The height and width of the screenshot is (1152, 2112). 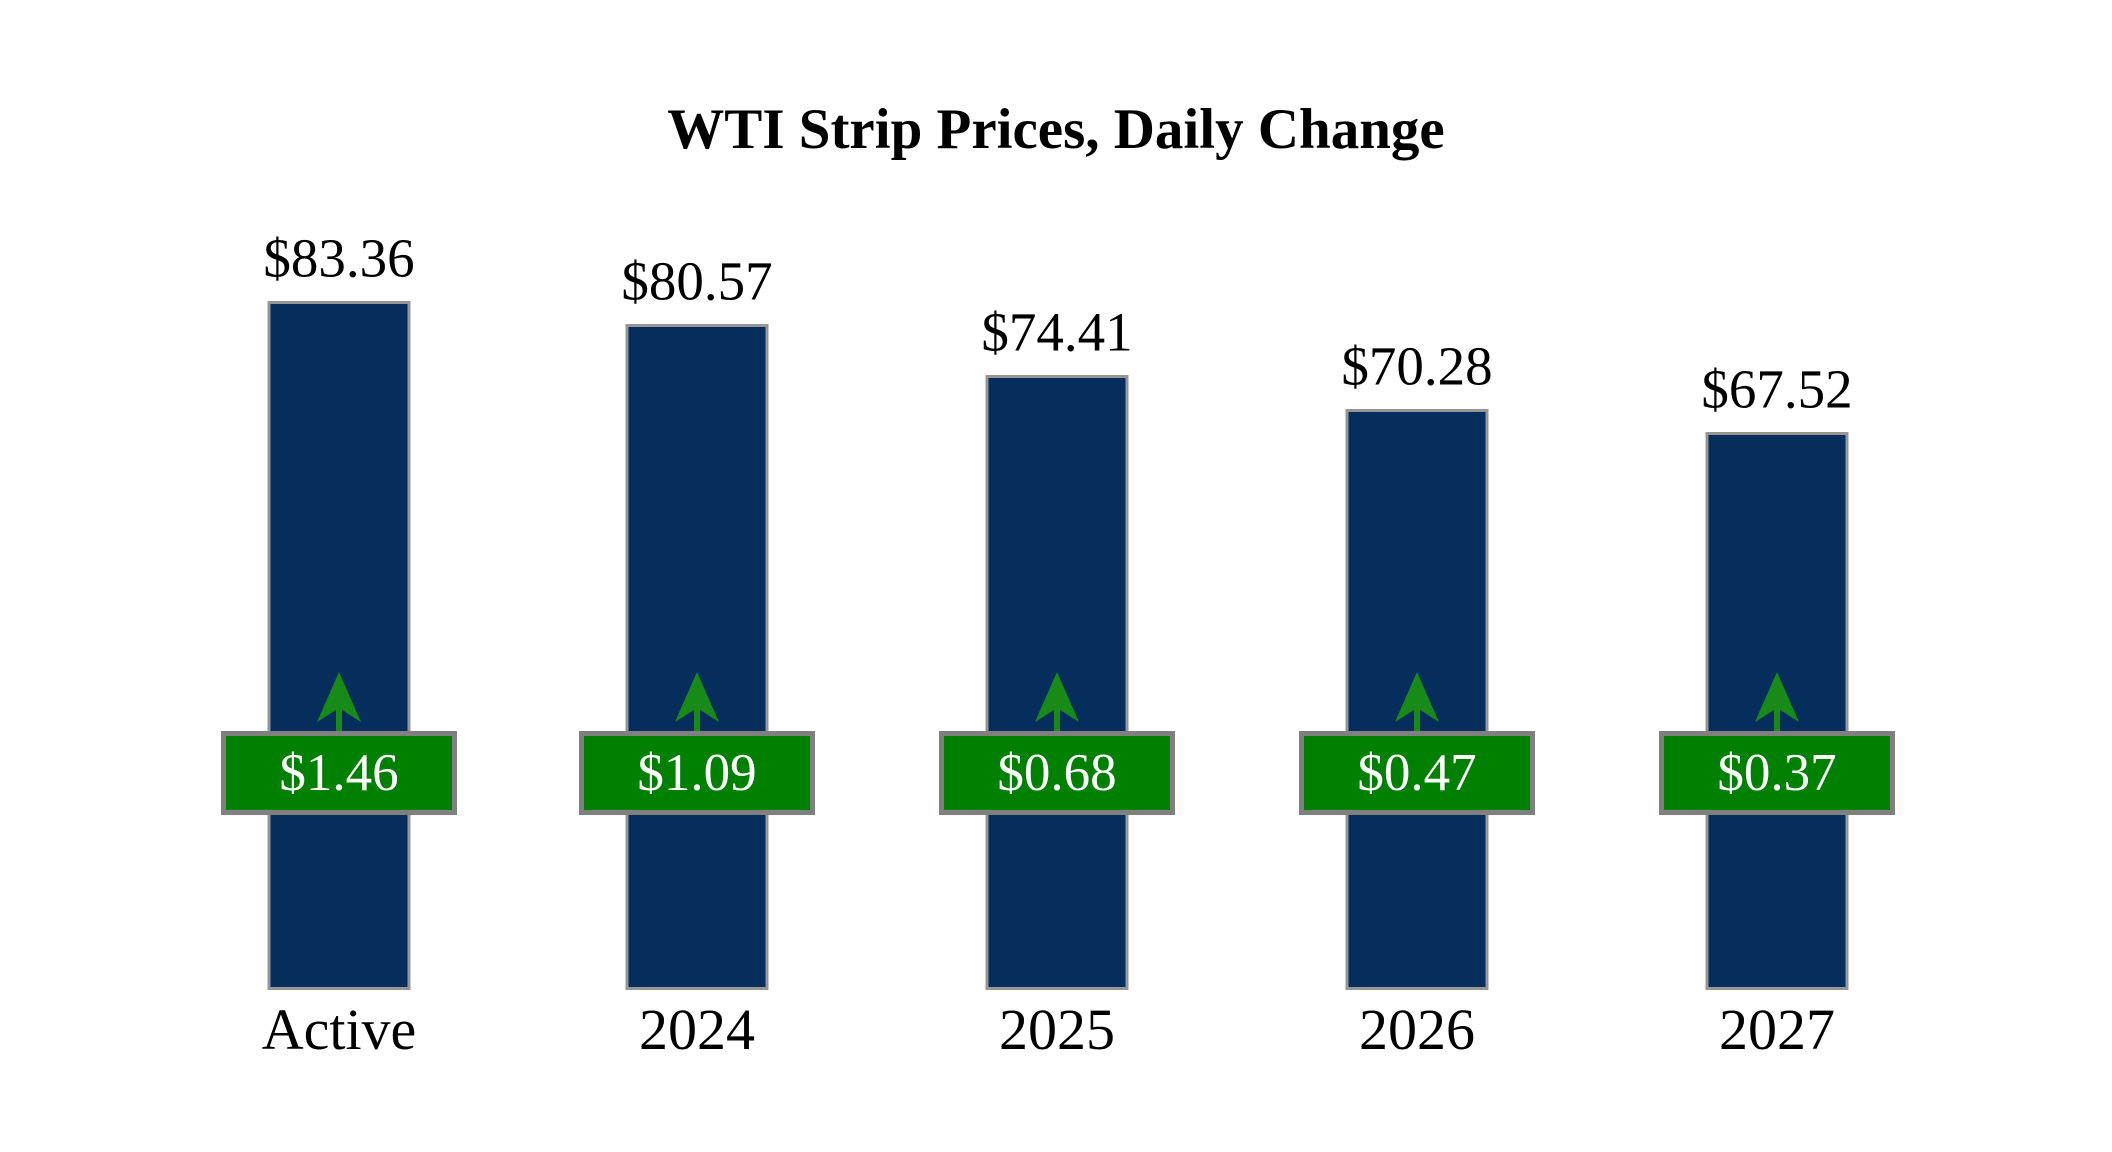 I want to click on daily-change-badge: $0.68, so click(x=1057, y=773).